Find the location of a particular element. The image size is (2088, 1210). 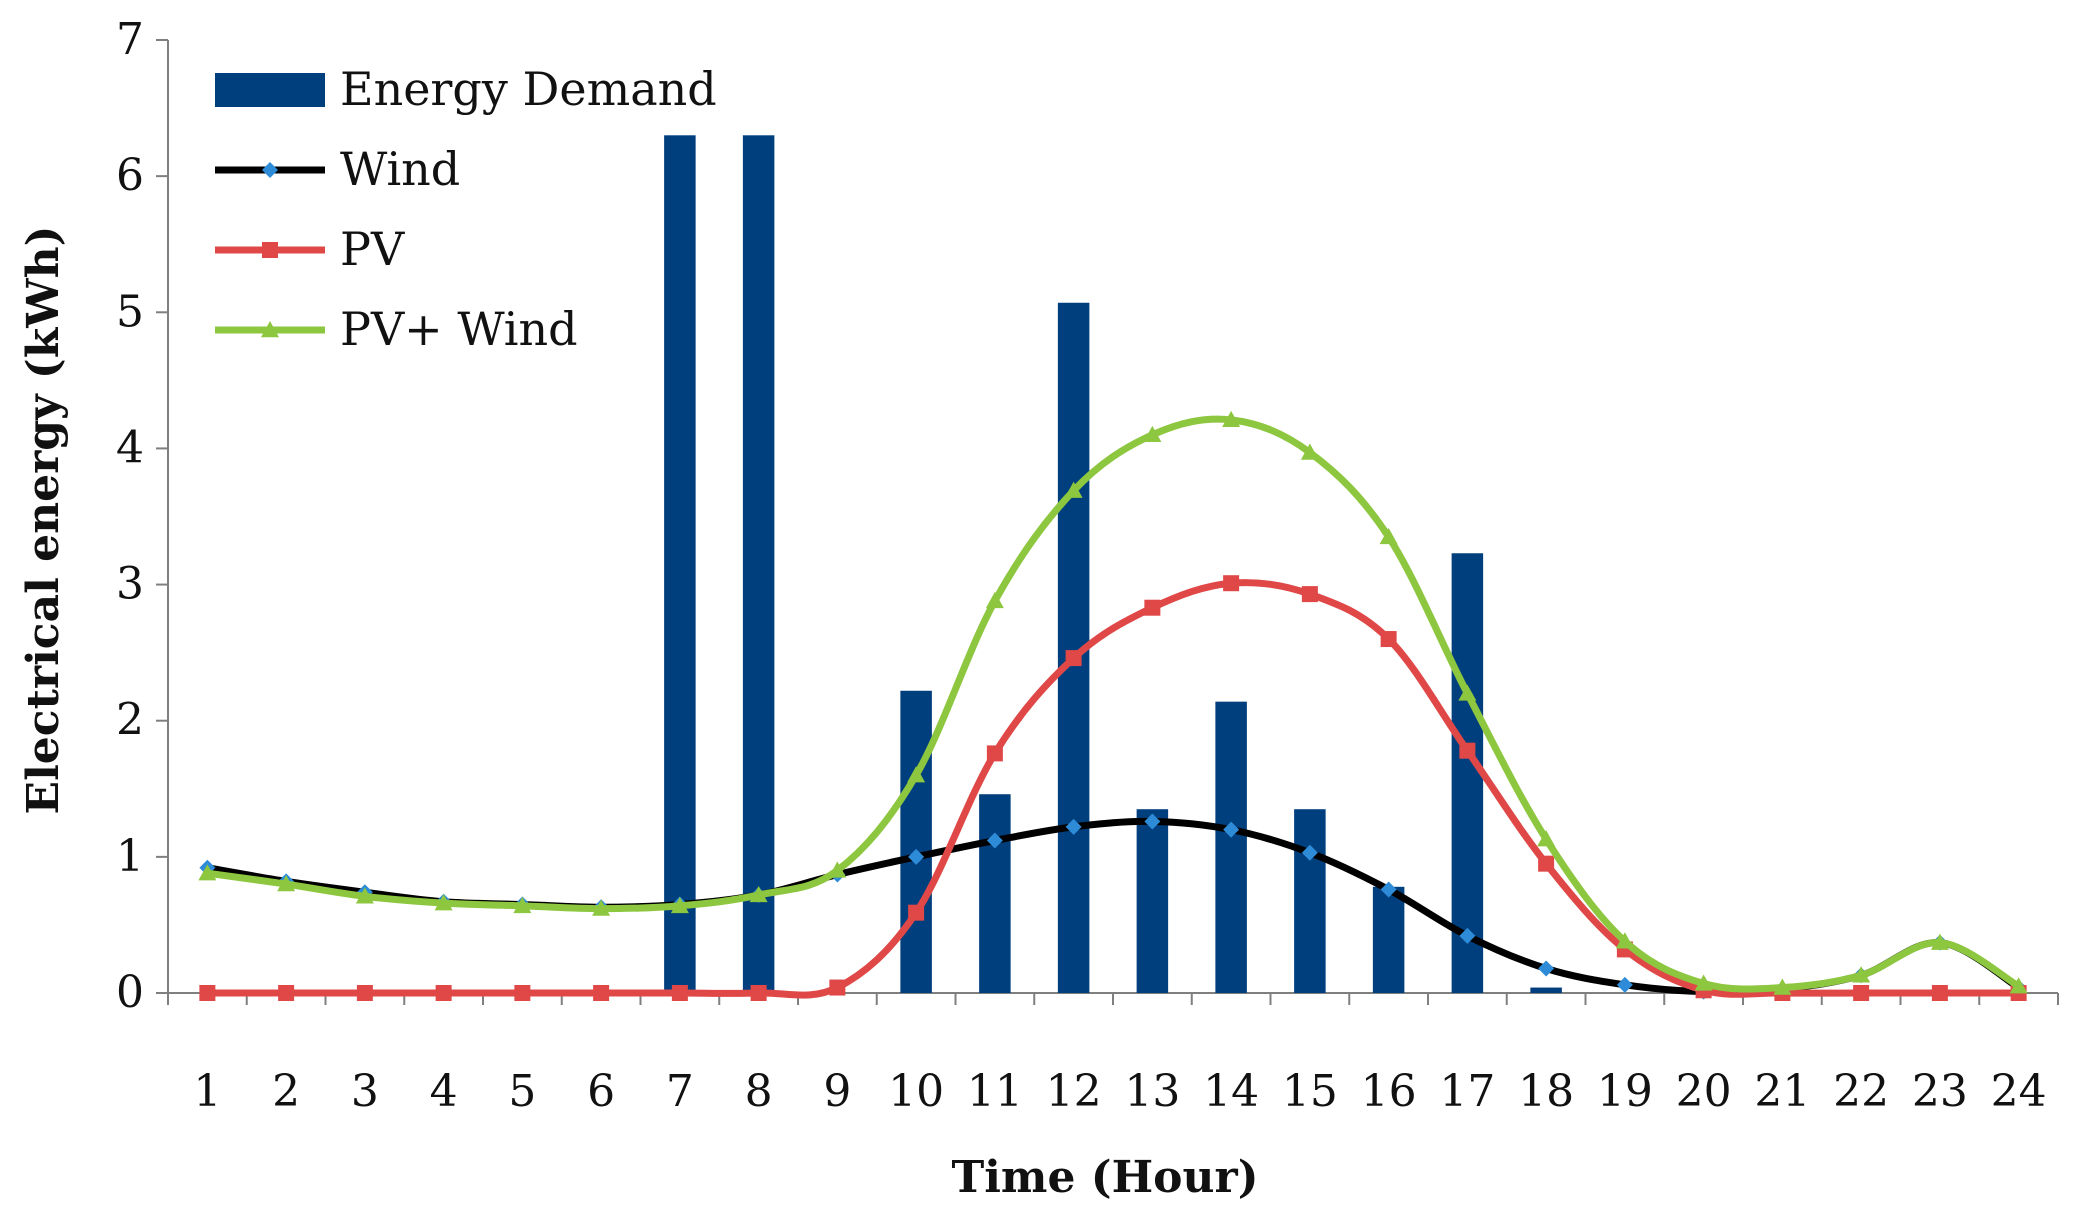

y-tick-label: 2 is located at coordinates (130, 720).